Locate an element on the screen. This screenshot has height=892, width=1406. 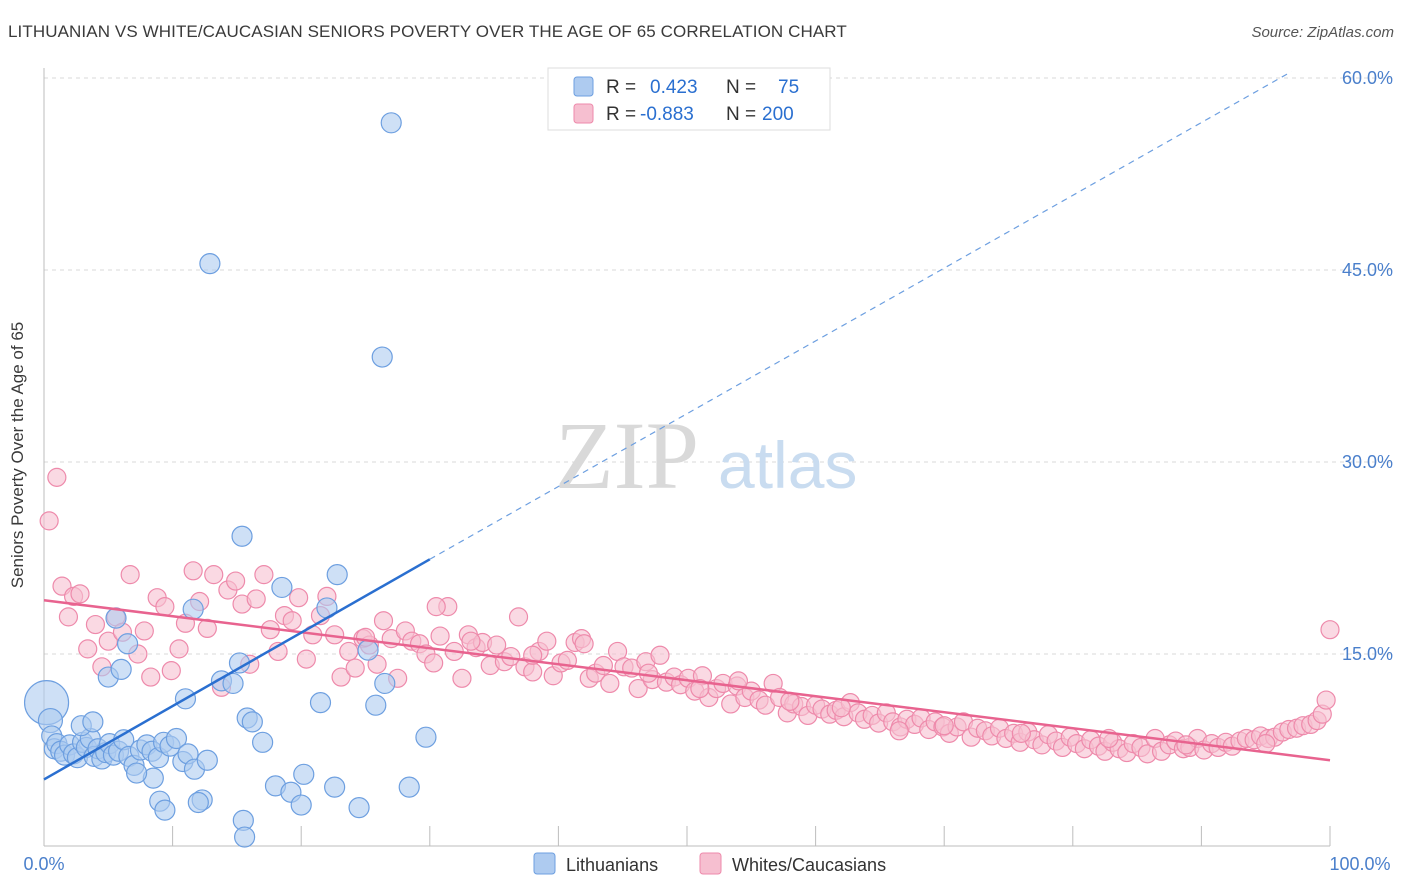
watermark: ZIP atlas is located at coordinates (706, 455).